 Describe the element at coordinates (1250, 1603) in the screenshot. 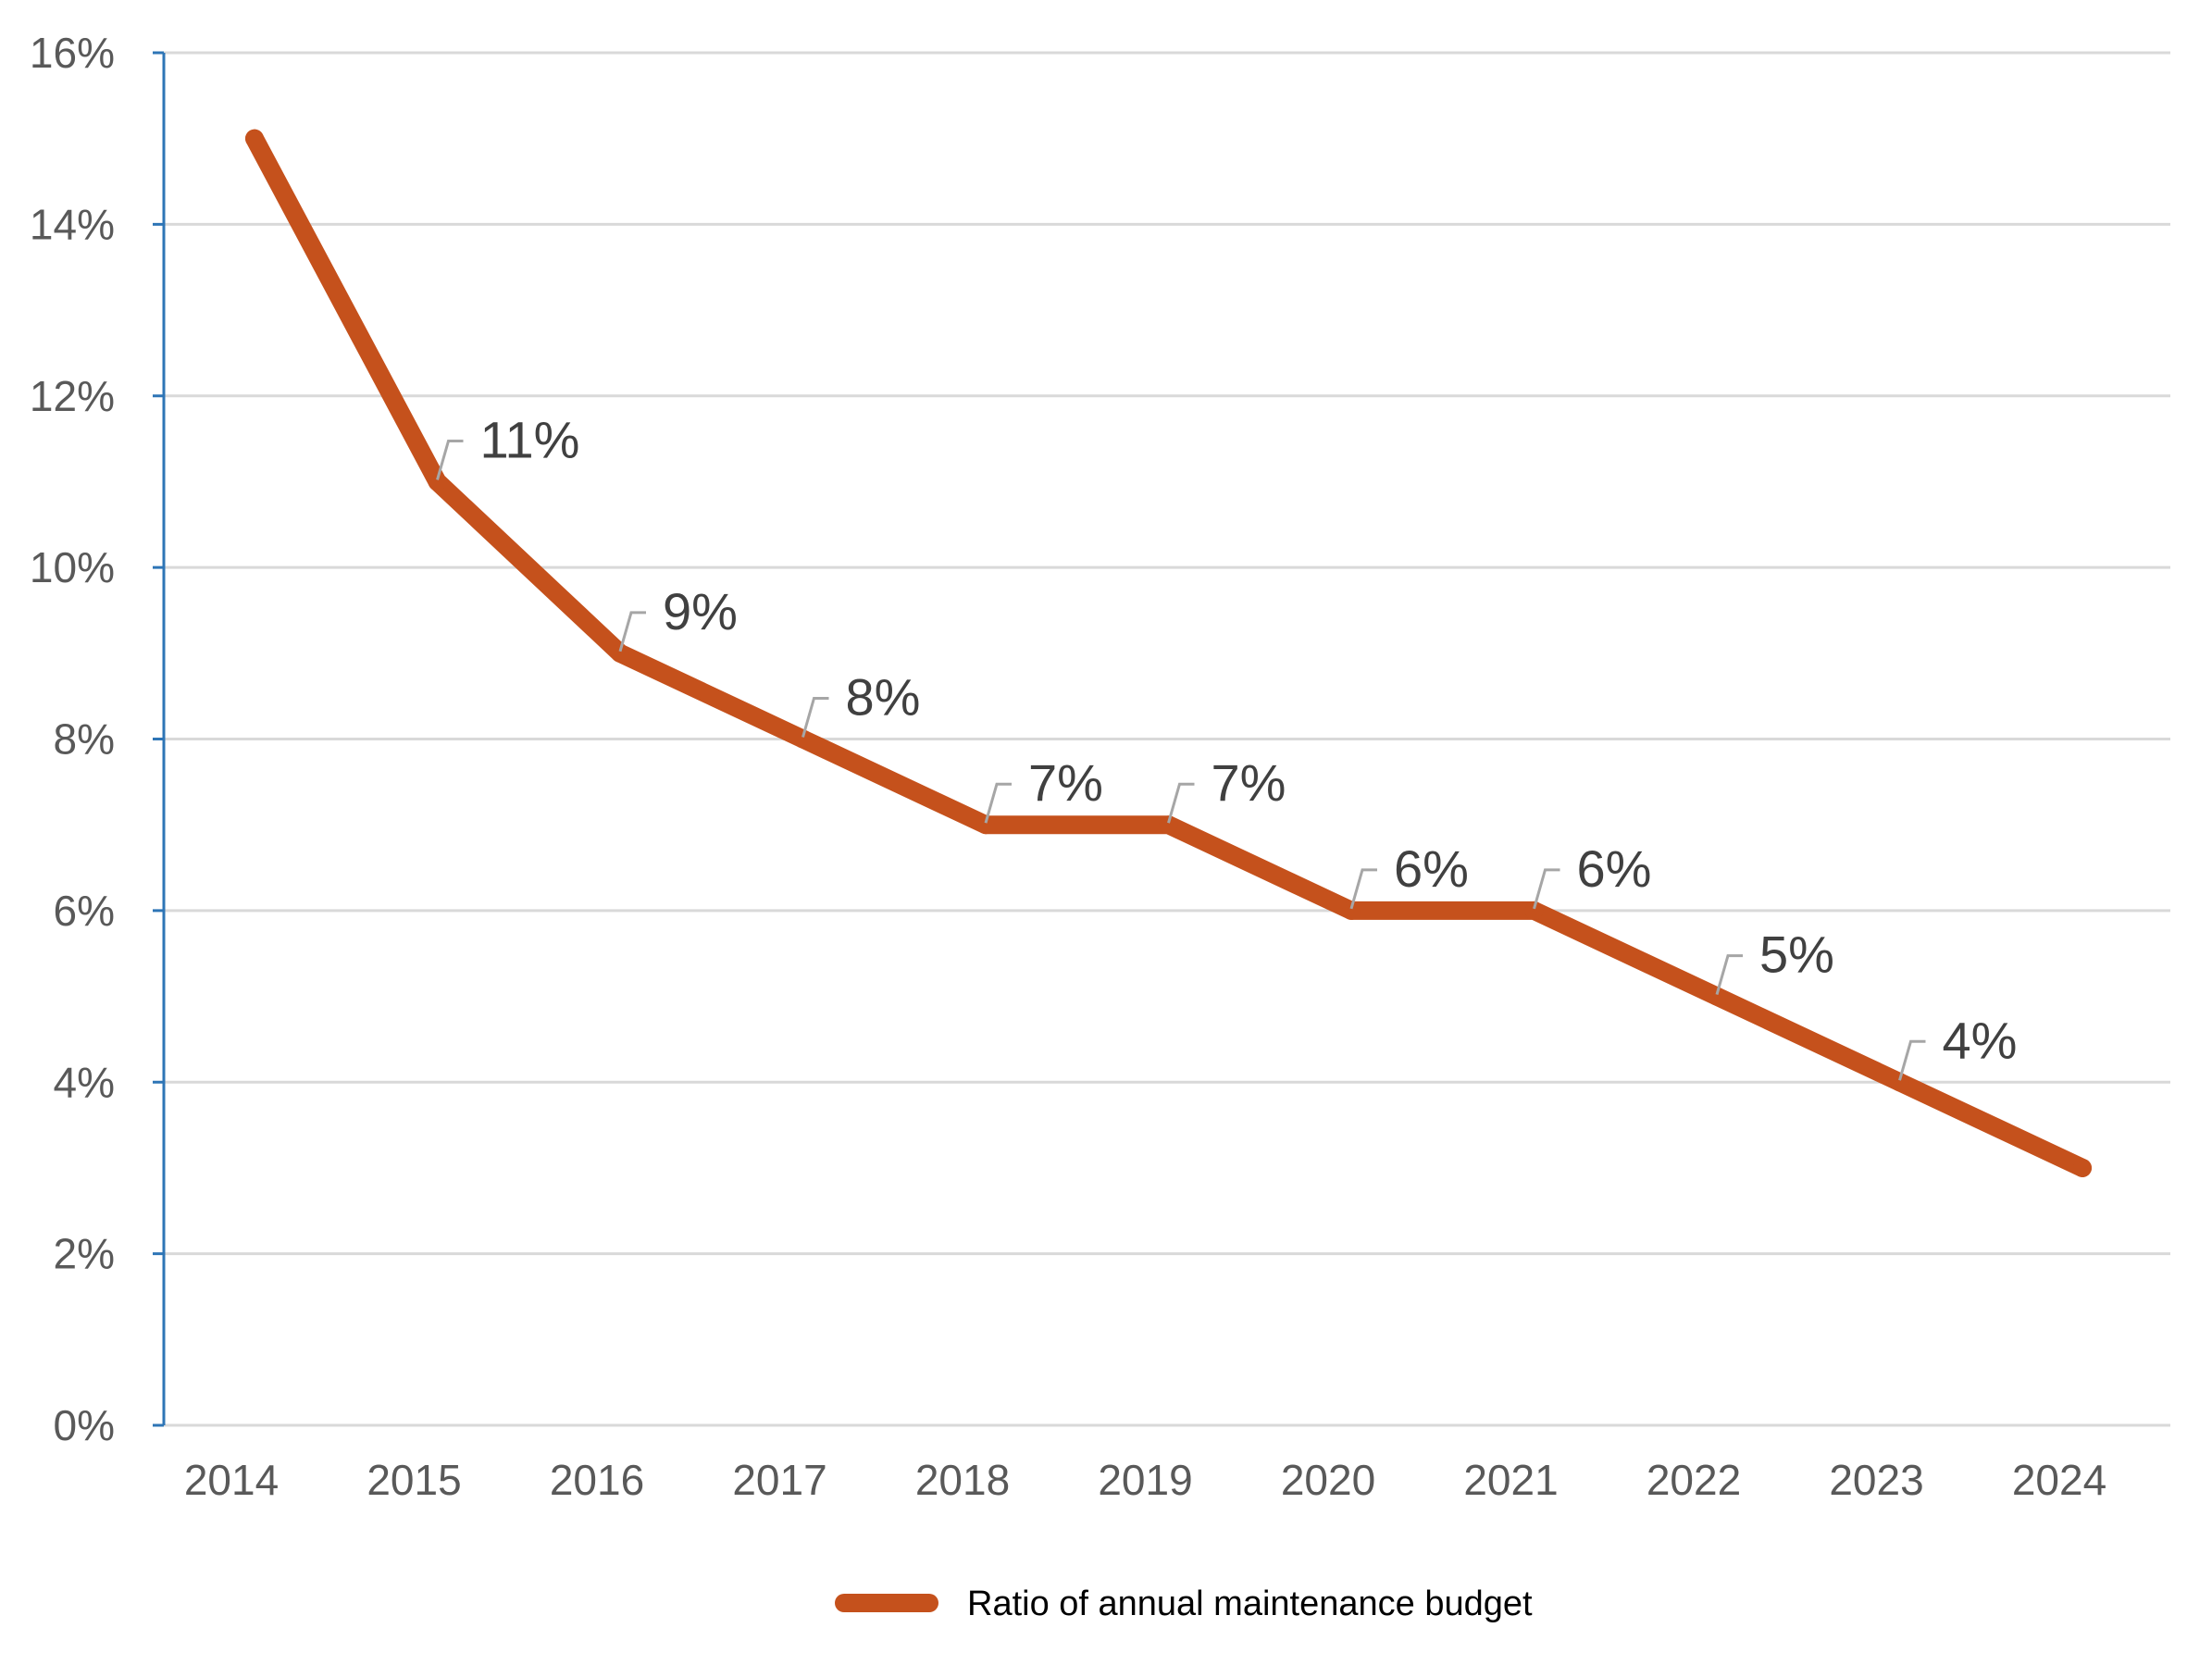

I see `legend-label: Ratio of annual maintenance budget` at that location.